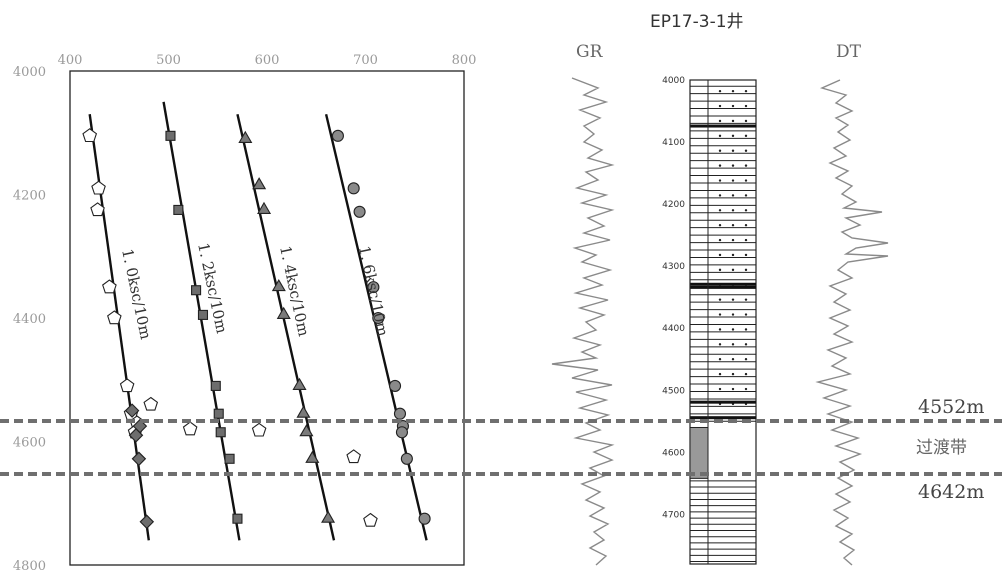 This screenshot has height=575, width=1002. Describe the element at coordinates (673, 205) in the screenshot. I see `lith-tick-2: 4200` at that location.